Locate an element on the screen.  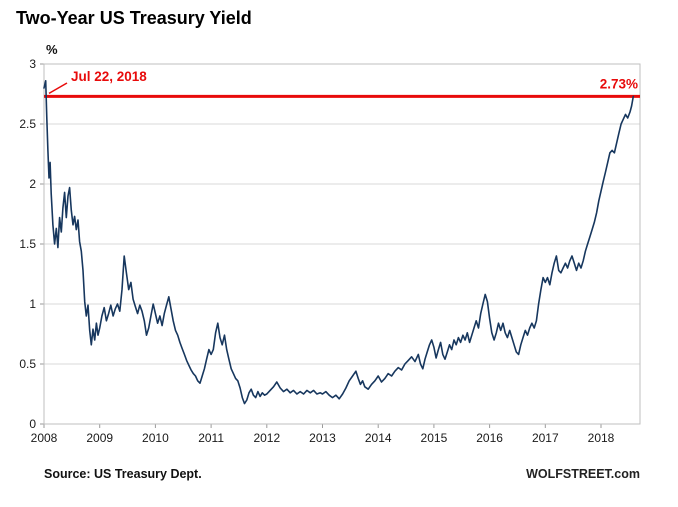
x-tick-label: 2012 is located at coordinates (266, 438).